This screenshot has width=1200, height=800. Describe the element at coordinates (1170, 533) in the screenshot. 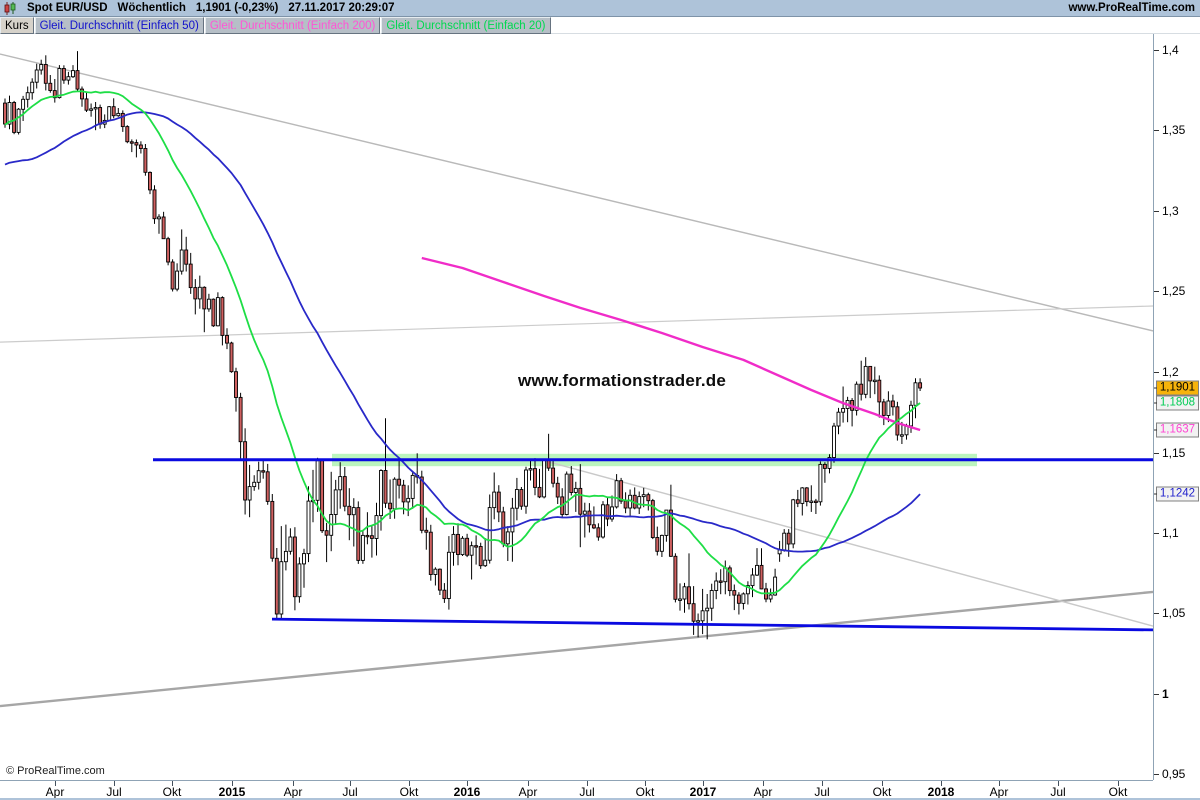

I see `price-tick-label: 1,1` at that location.